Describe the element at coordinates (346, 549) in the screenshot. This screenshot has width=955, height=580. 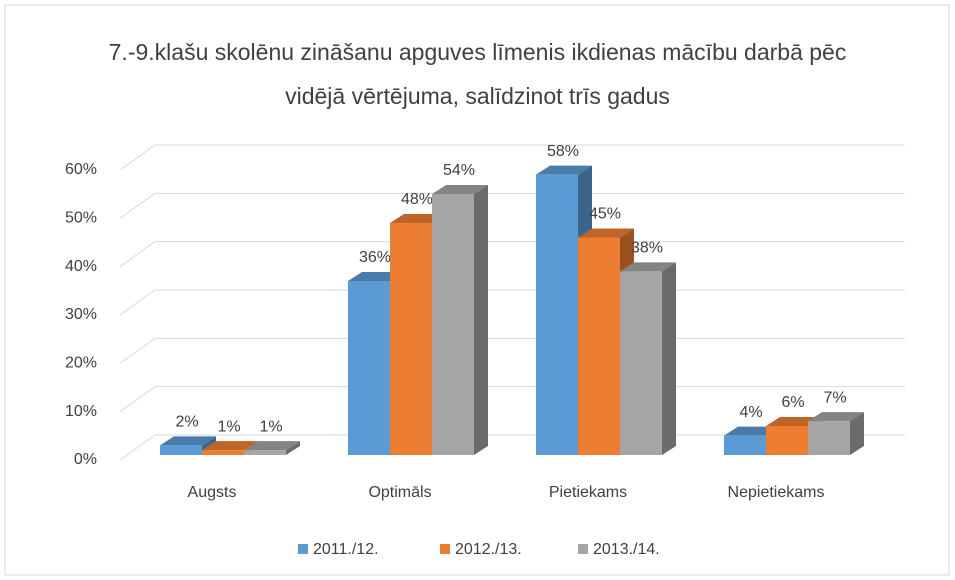
I see `legend-label: 2011./12.` at that location.